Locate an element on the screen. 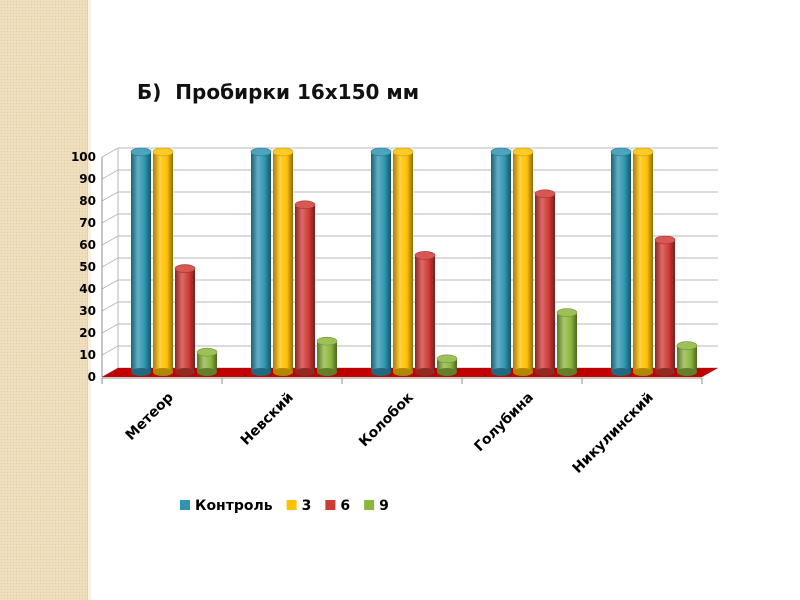  chart-legend: Контроль 3 6 9 is located at coordinates (284, 506).